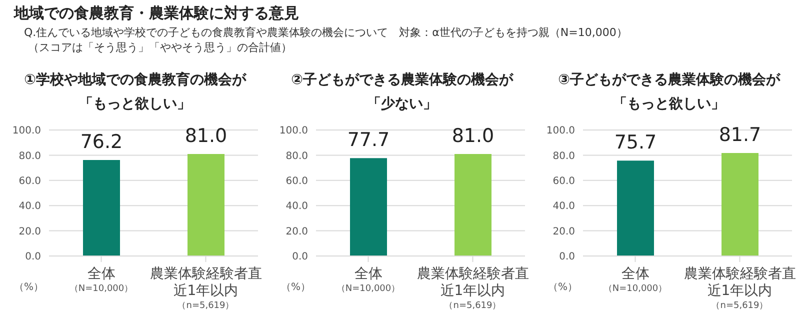 The image size is (800, 320). I want to click on chart-title: ③子どもができる農業体験の機会が「もっと欲しい」, so click(669, 92).